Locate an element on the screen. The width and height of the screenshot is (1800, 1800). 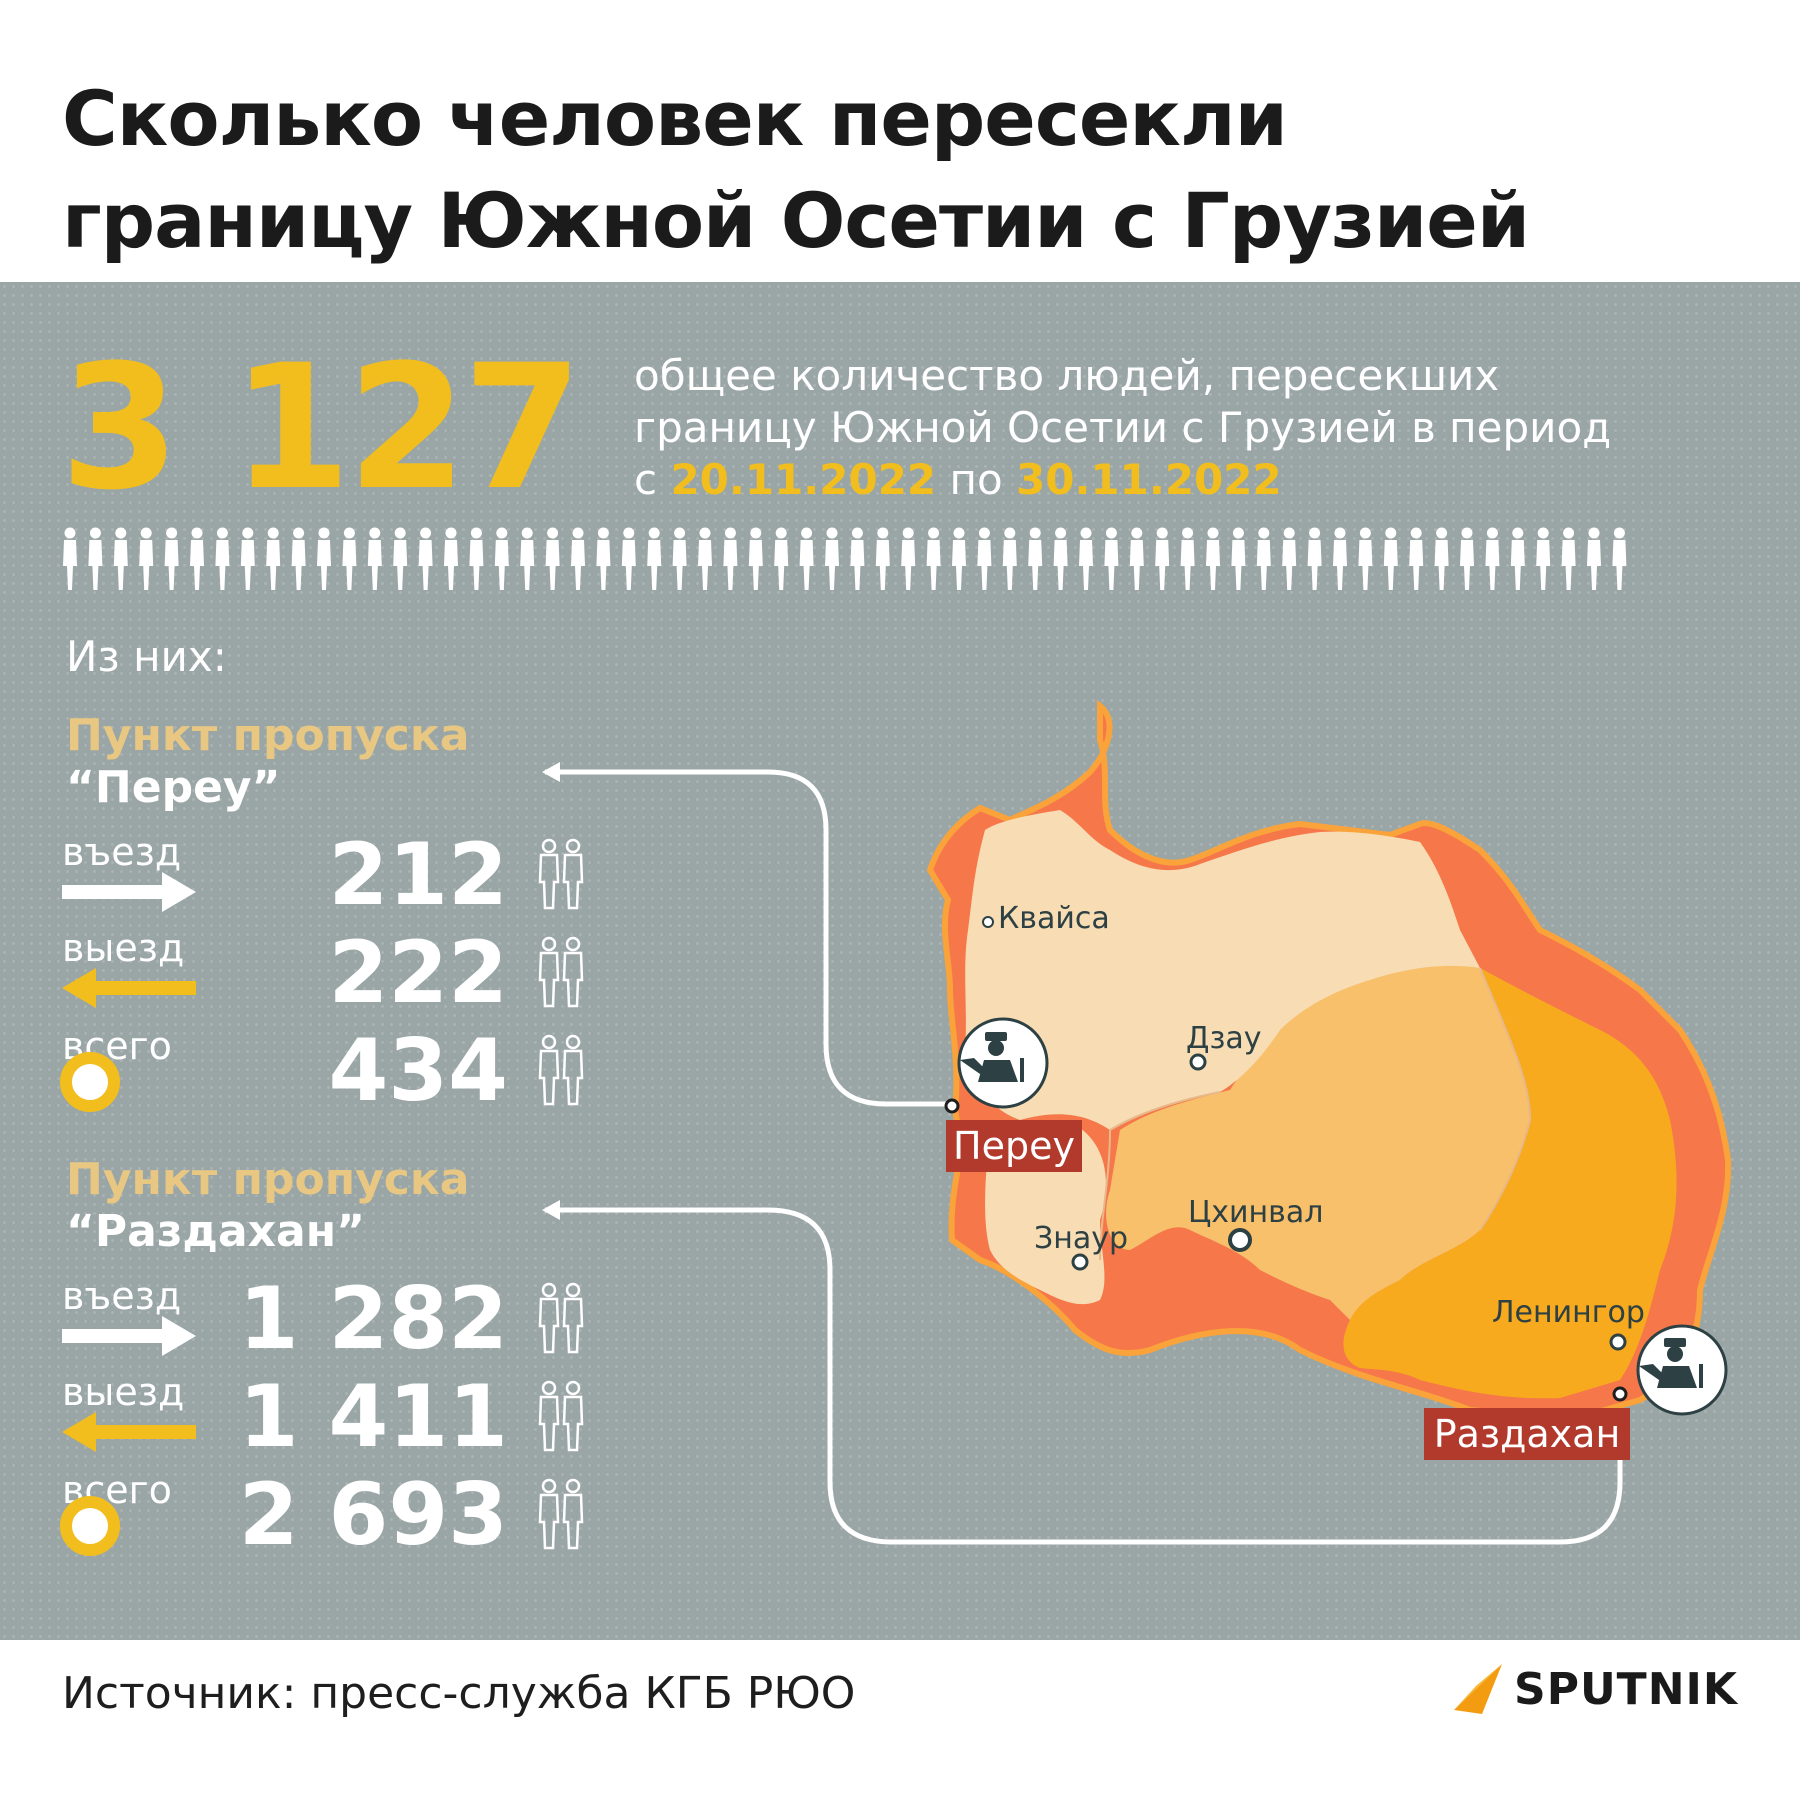
people-row is located at coordinates (845, 558).